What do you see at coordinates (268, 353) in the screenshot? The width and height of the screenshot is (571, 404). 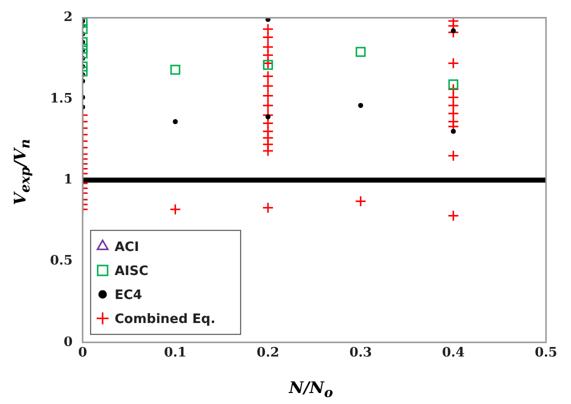 I see `x-tick-label: 0.2` at bounding box center [268, 353].